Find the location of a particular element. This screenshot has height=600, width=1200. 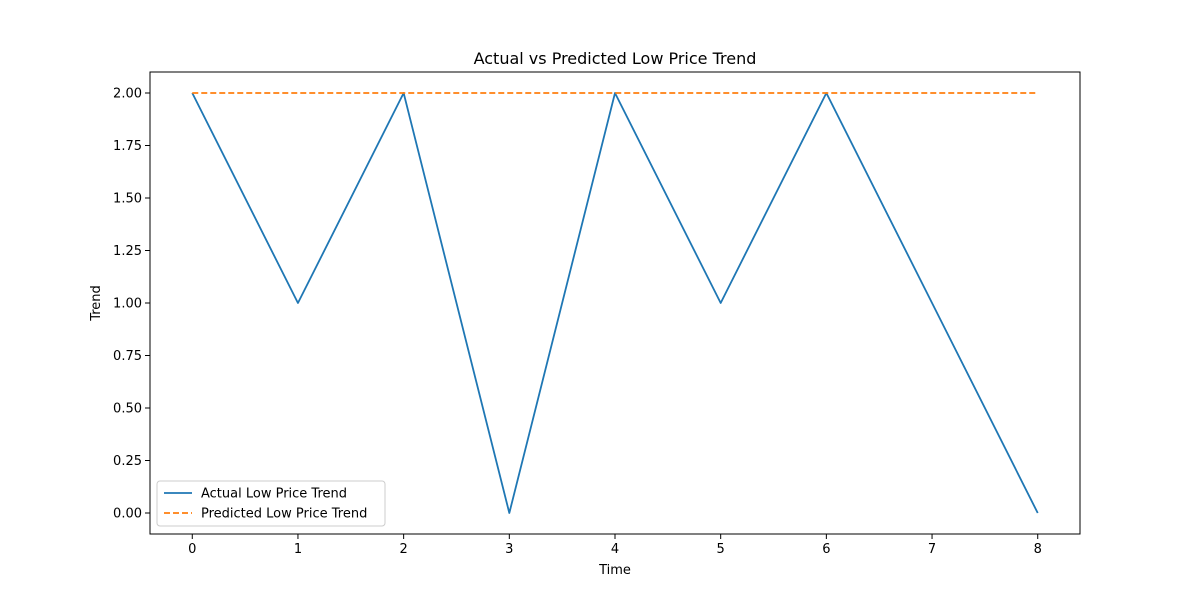

y-tick-label: 1.25 is located at coordinates (127, 251).